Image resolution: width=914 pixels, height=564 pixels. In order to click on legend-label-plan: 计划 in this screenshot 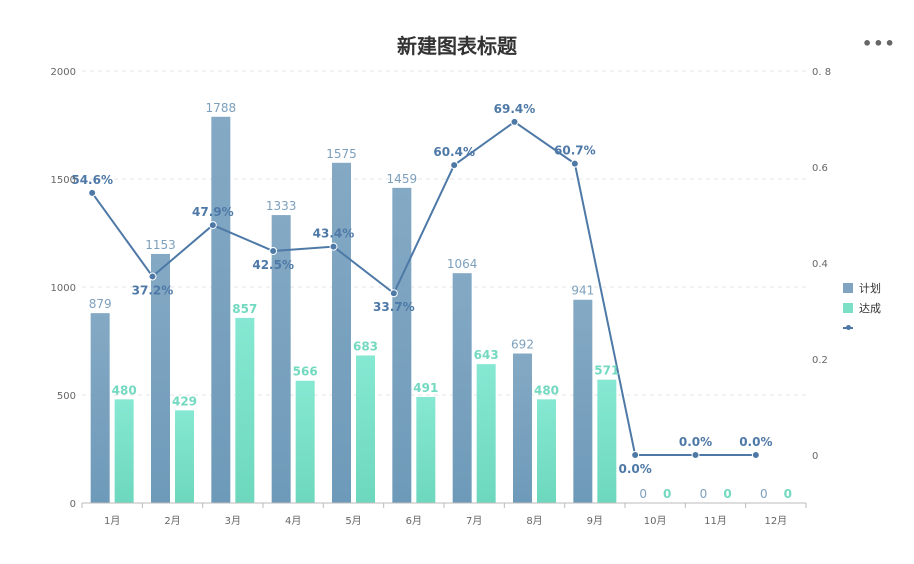, I will do `click(870, 288)`.